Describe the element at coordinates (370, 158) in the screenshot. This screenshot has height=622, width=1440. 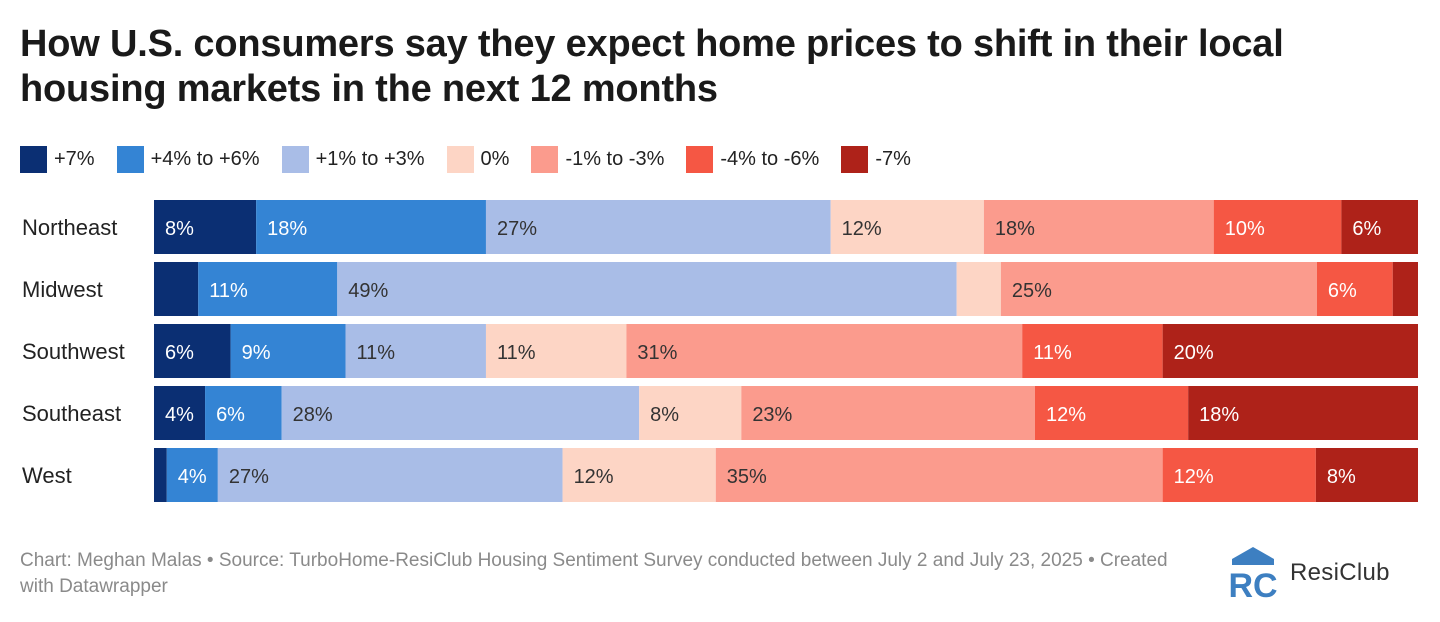
I see `legend-label: +1% to +3%` at that location.